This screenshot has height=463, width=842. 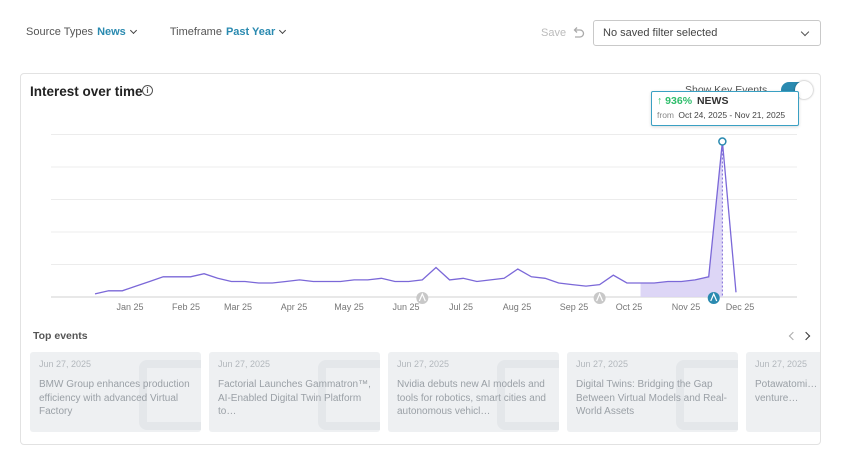 What do you see at coordinates (195, 32) in the screenshot?
I see `timeframe-label: Timeframe` at bounding box center [195, 32].